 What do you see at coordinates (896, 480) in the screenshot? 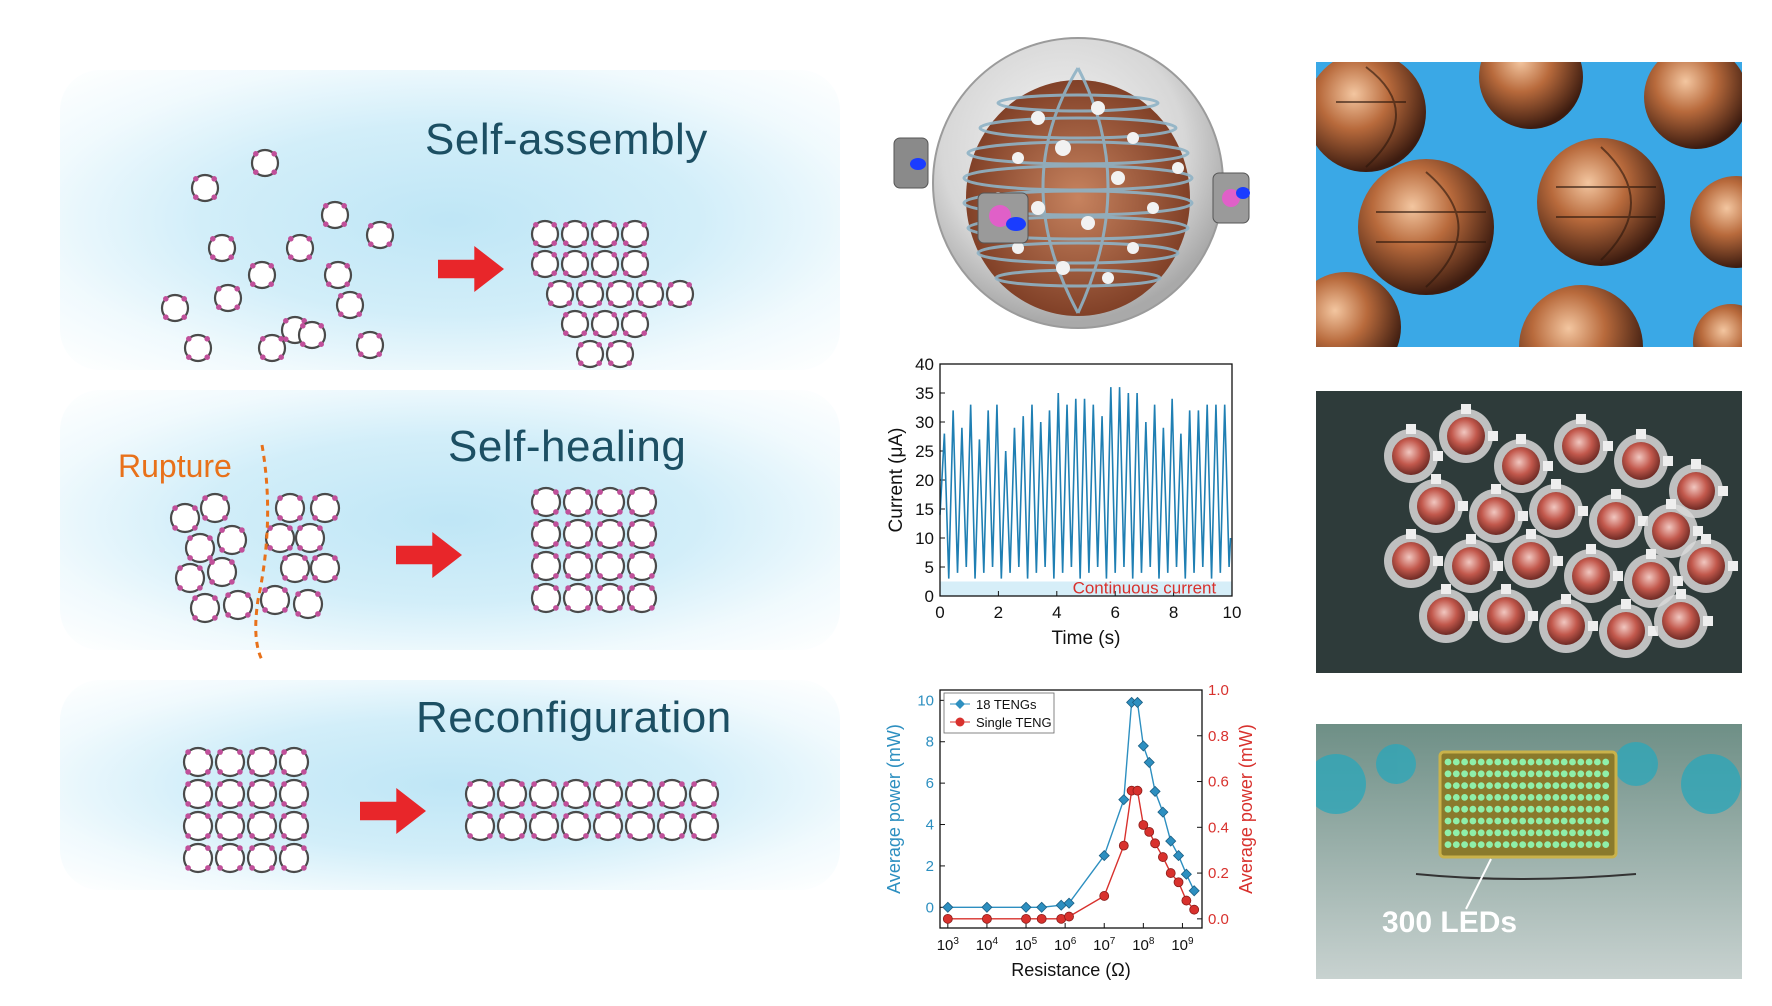
I see `current-chart-ylabel: Current (μA)` at bounding box center [896, 480].